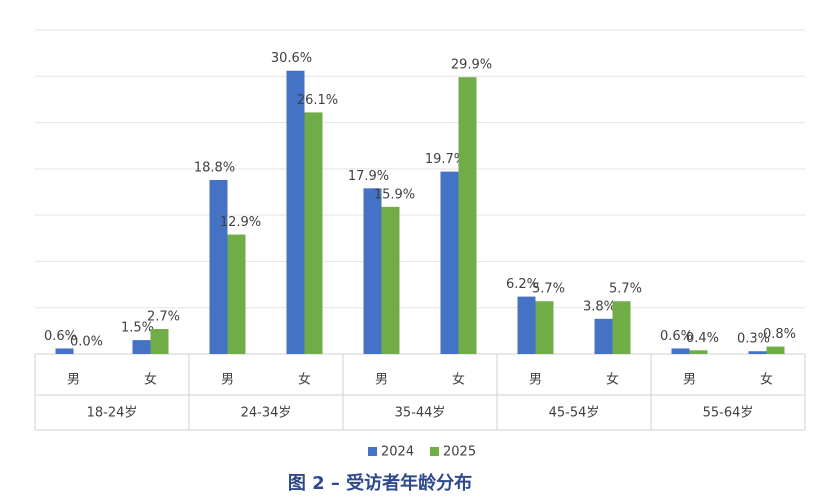  Describe the element at coordinates (137, 328) in the screenshot. I see `data-label: 1.5%` at that location.